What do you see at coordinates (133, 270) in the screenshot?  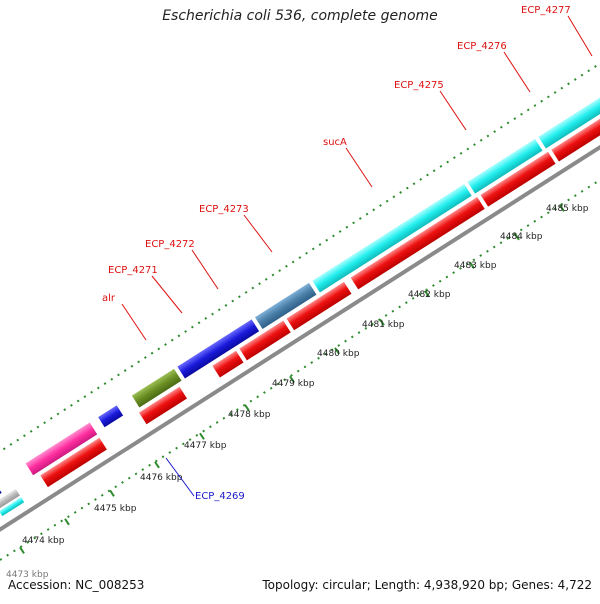 I see `gene-label-ECP_4271: ECP_4271` at bounding box center [133, 270].